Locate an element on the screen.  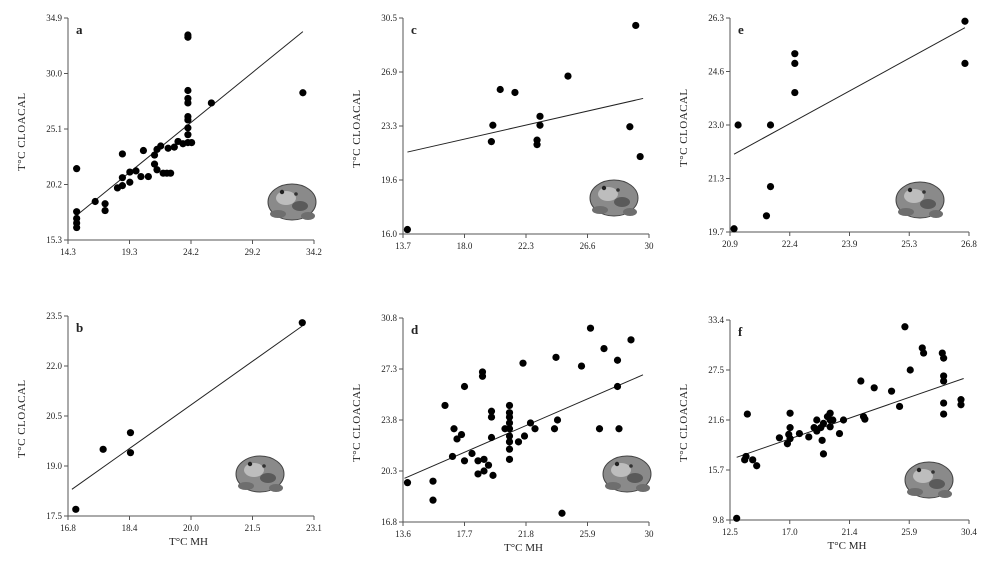
x-tick-label: 21.4 is located at coordinates (850, 532).